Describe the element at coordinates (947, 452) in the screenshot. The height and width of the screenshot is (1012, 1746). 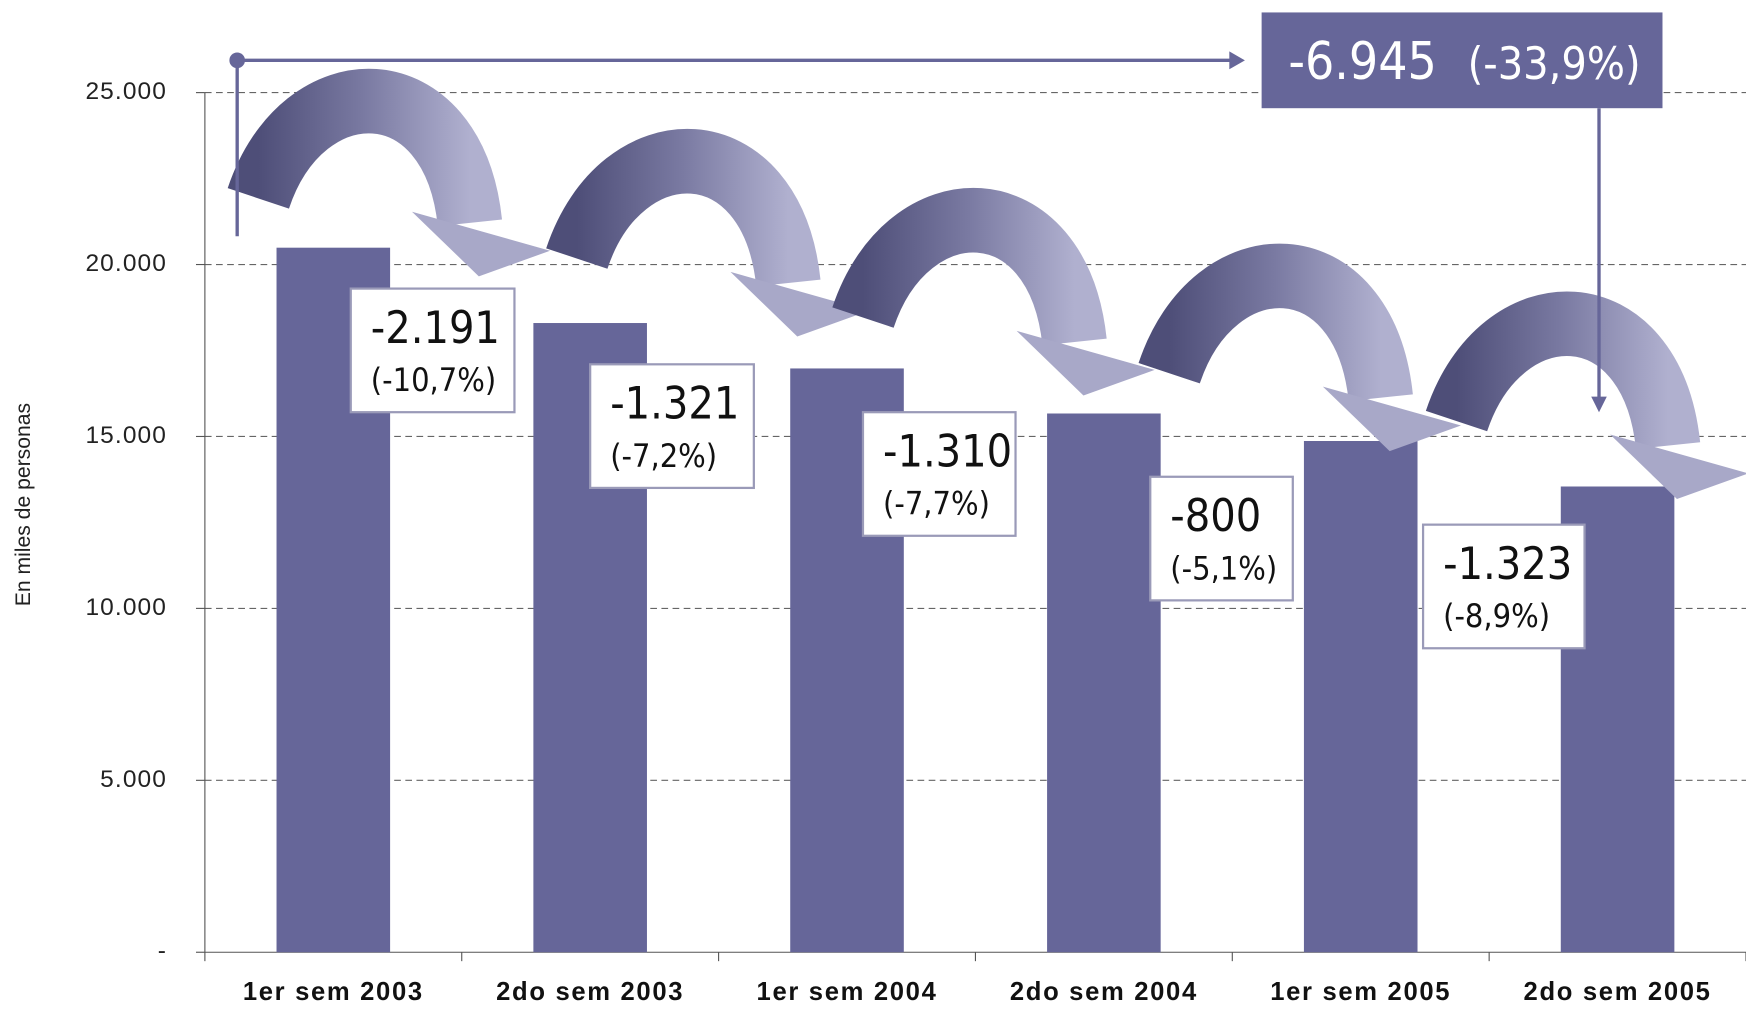
I see `annotation-value: -1.310` at that location.